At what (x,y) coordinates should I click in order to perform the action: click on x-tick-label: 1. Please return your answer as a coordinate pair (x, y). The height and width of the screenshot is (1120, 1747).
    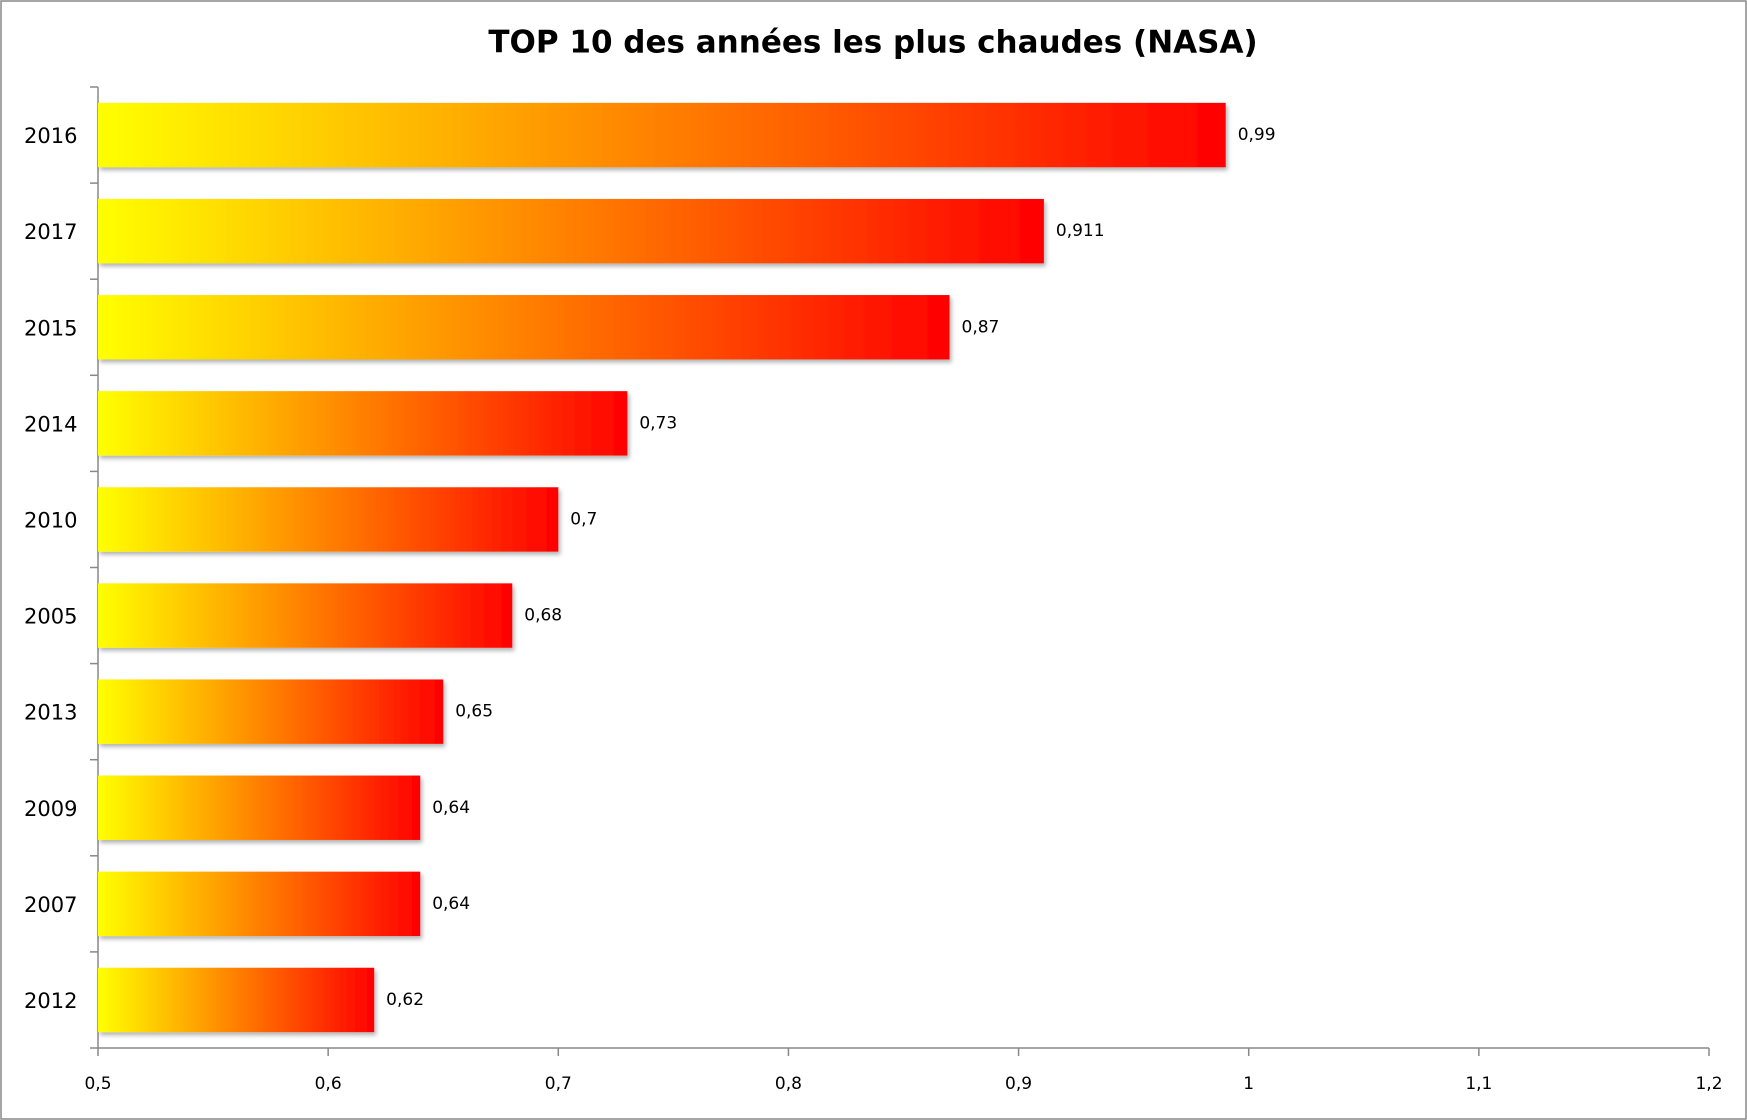
    Looking at the image, I should click on (1248, 1084).